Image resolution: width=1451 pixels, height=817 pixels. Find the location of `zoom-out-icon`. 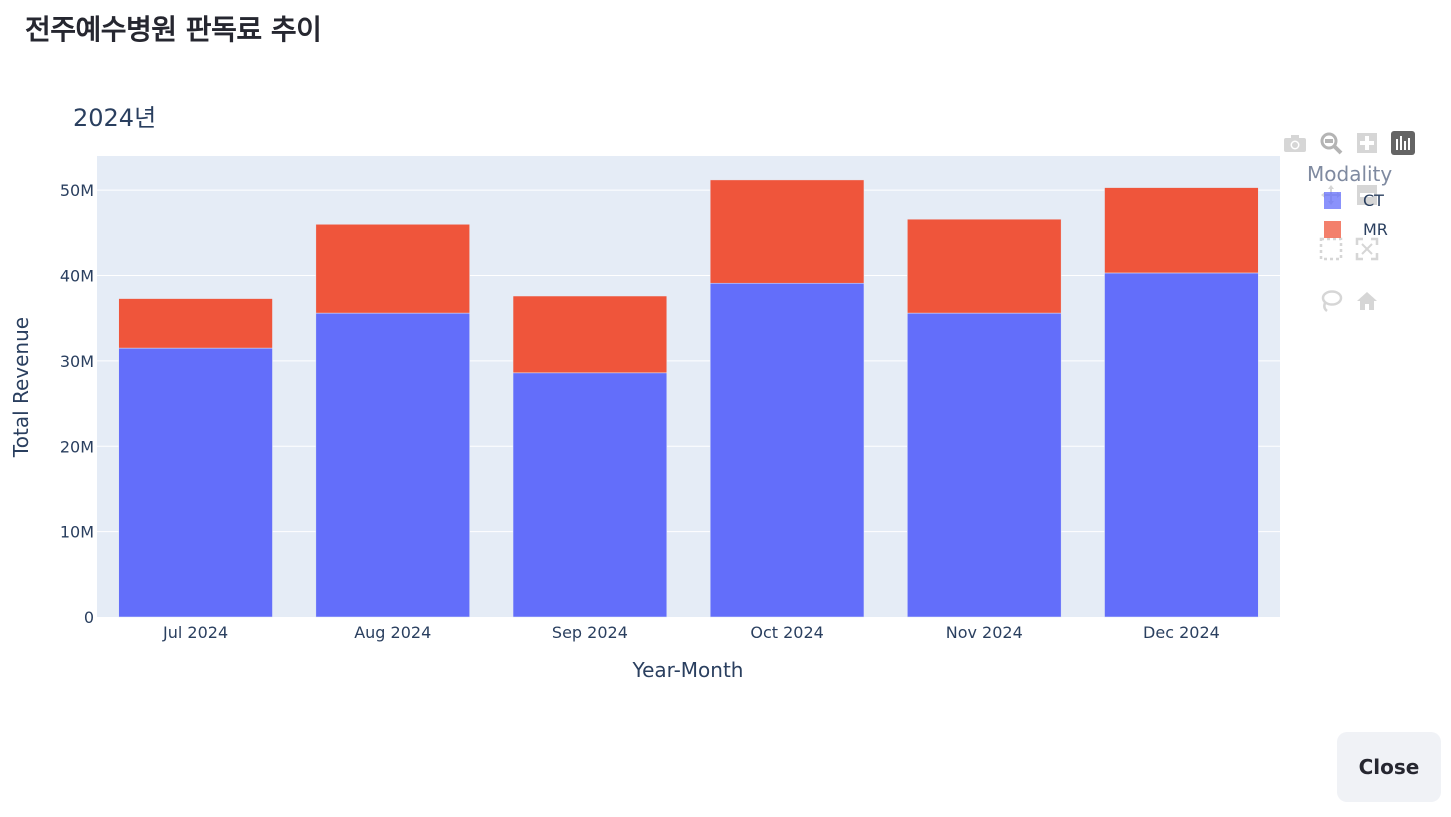

zoom-out-icon is located at coordinates (1367, 195).